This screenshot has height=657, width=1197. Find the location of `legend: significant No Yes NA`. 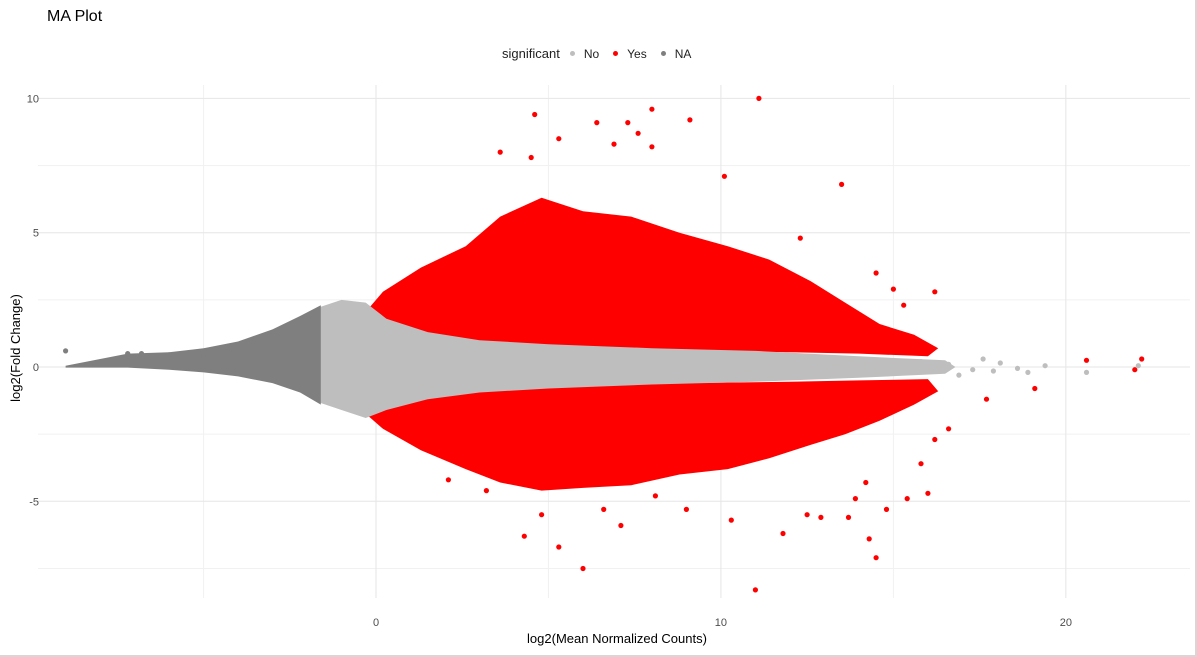

legend: significant No Yes NA is located at coordinates (598, 55).